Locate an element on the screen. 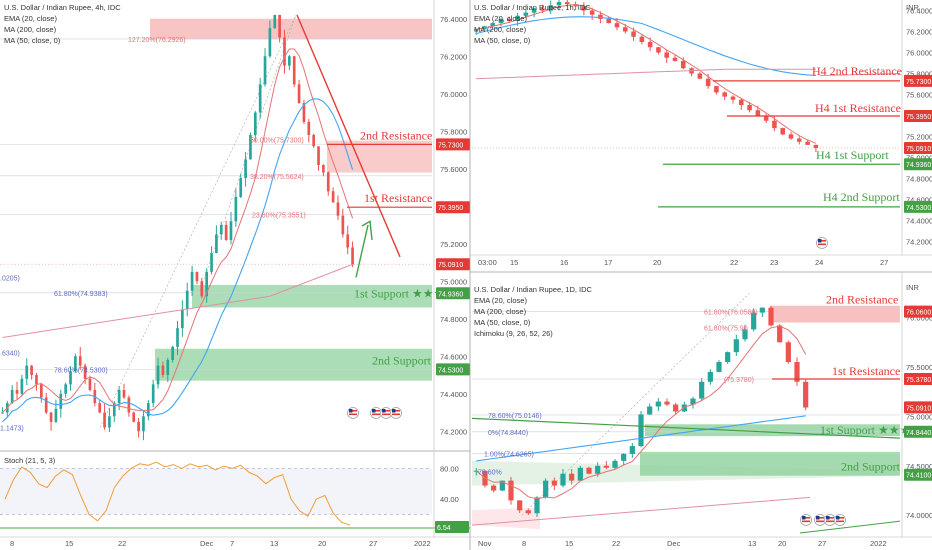 The width and height of the screenshot is (932, 550). annotation-h4-first-resistance: H4 1st Resistance is located at coordinates (858, 108).